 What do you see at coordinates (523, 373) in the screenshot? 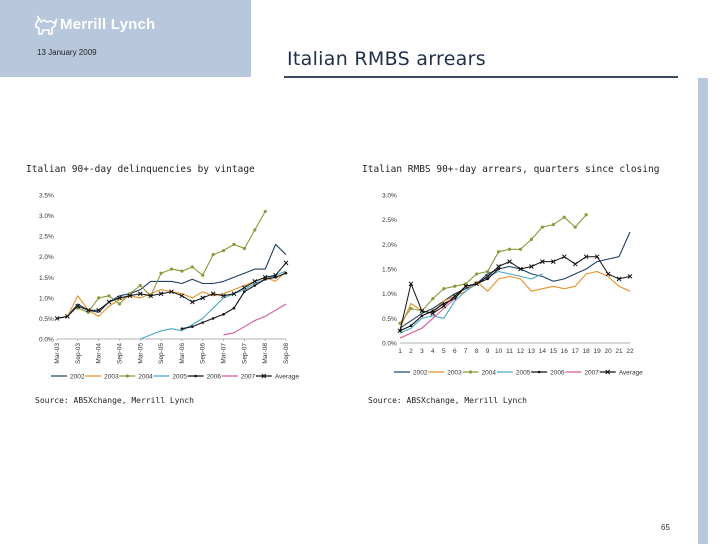
I see `legend-label-2005: 2005` at bounding box center [523, 373].